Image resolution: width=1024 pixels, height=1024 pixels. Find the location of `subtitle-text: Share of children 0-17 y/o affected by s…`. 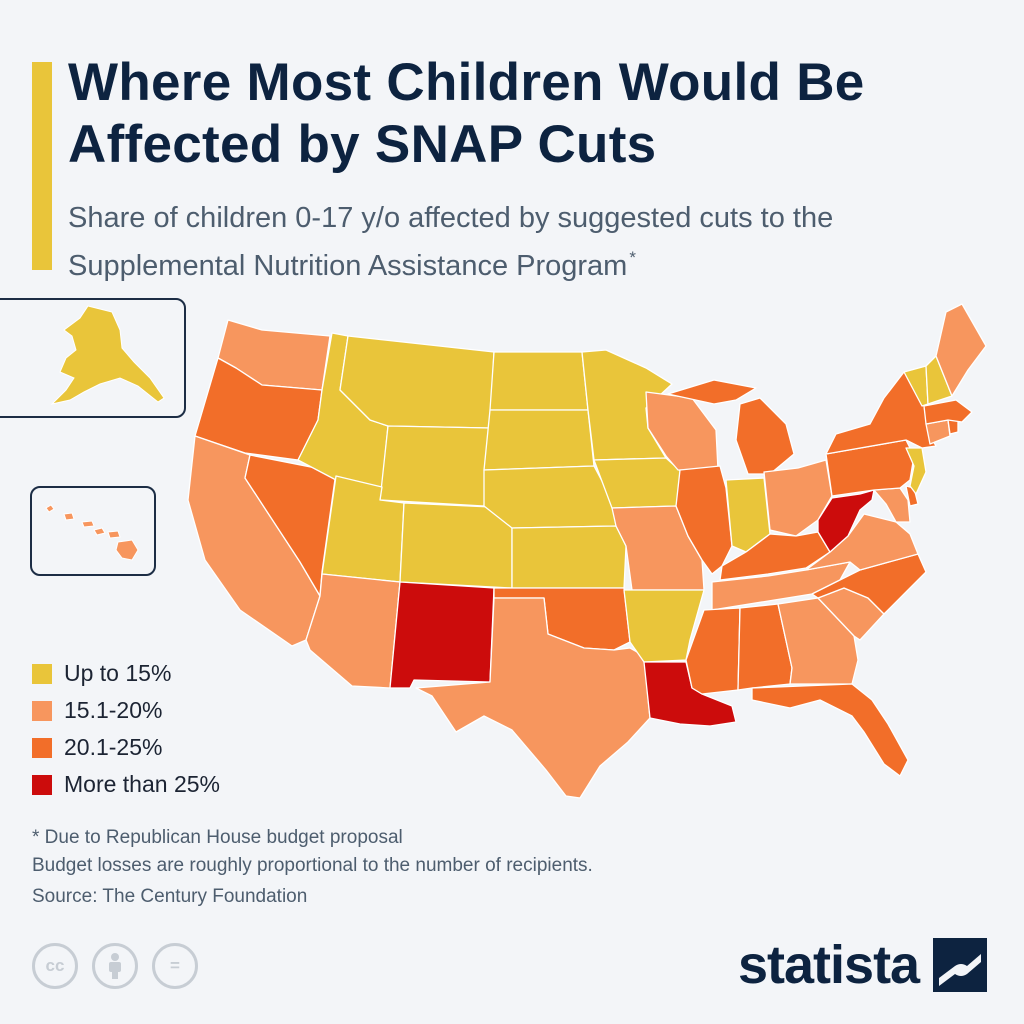

subtitle-text: Share of children 0-17 y/o affected by s… is located at coordinates (451, 242).